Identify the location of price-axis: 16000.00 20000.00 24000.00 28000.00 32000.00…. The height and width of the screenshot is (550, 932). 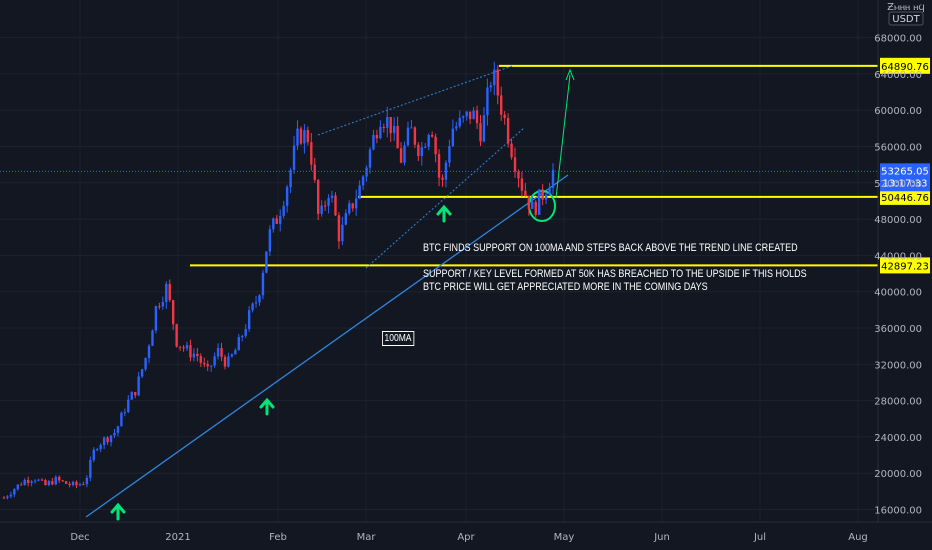
(898, 261).